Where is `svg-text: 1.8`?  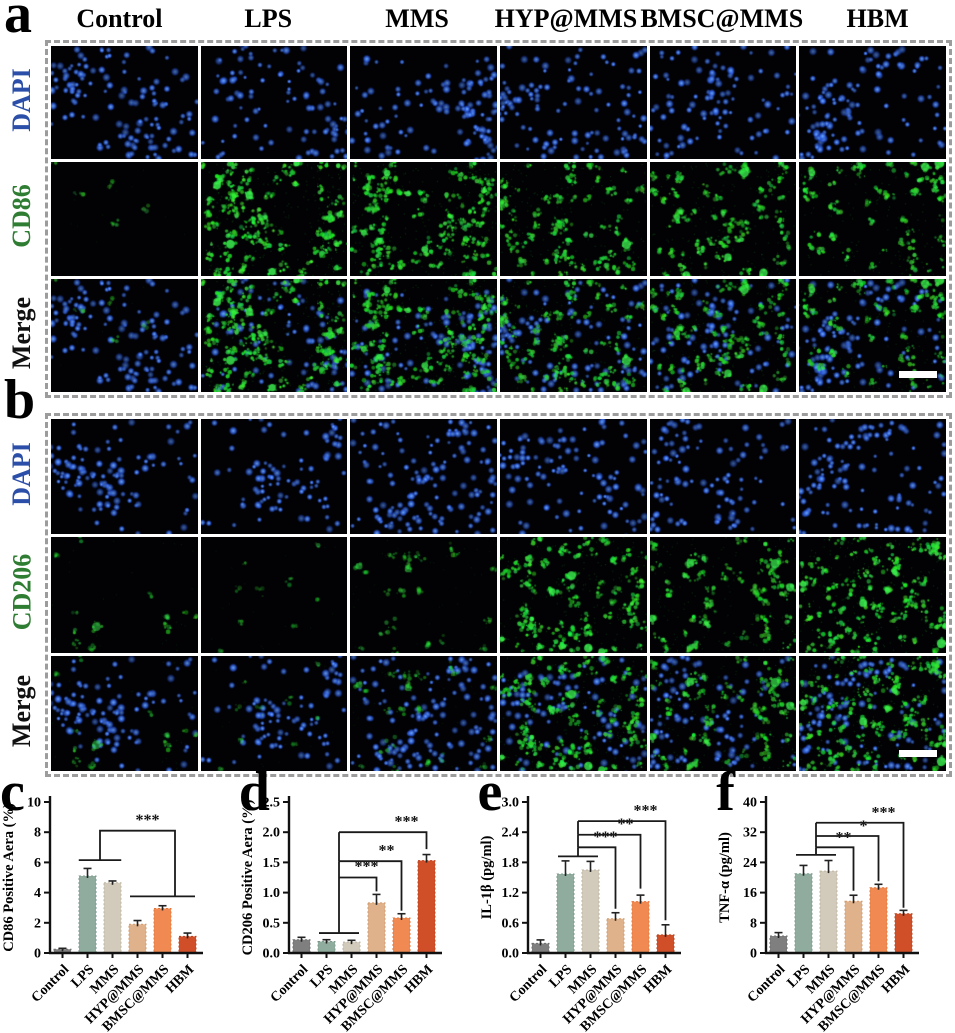 svg-text: 1.8 is located at coordinates (510, 863).